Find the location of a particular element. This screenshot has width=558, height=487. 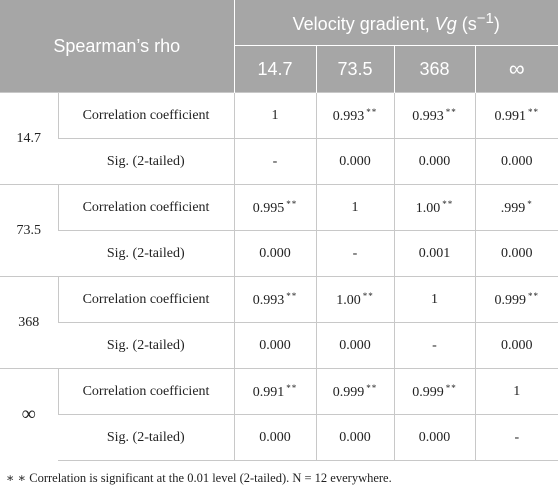

table-row: Sig. (2-tailed) 0.000 0.000 0.000- is located at coordinates (279, 437).